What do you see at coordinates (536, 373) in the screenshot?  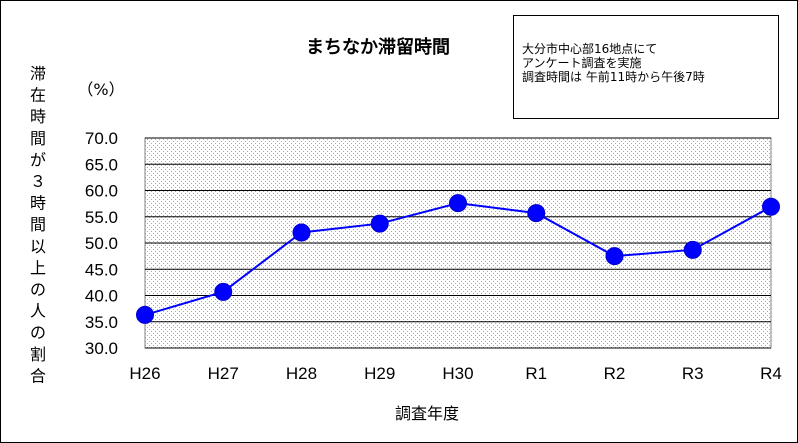 I see `x-tick-label: R1` at bounding box center [536, 373].